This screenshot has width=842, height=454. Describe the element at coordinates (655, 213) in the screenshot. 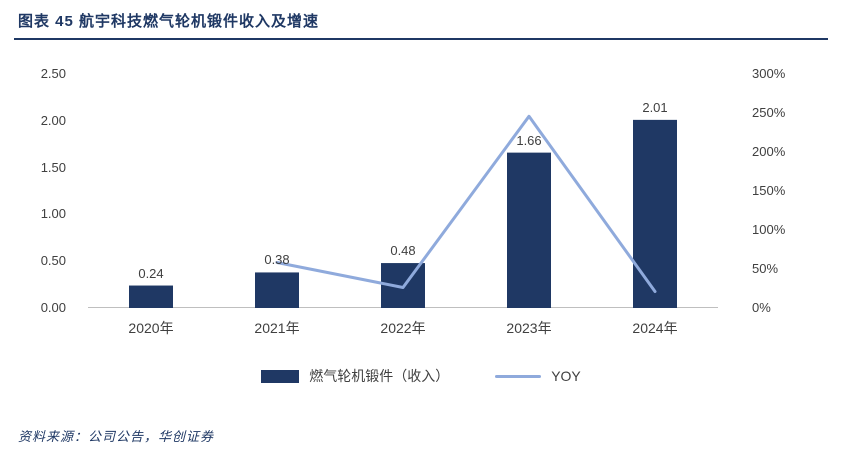

I see `bar-2024年` at that location.